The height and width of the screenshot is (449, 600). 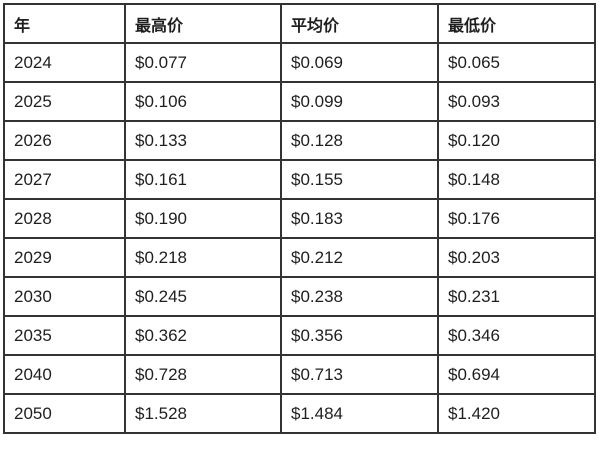 I want to click on cell-highest-price: $1.528, so click(x=203, y=413).